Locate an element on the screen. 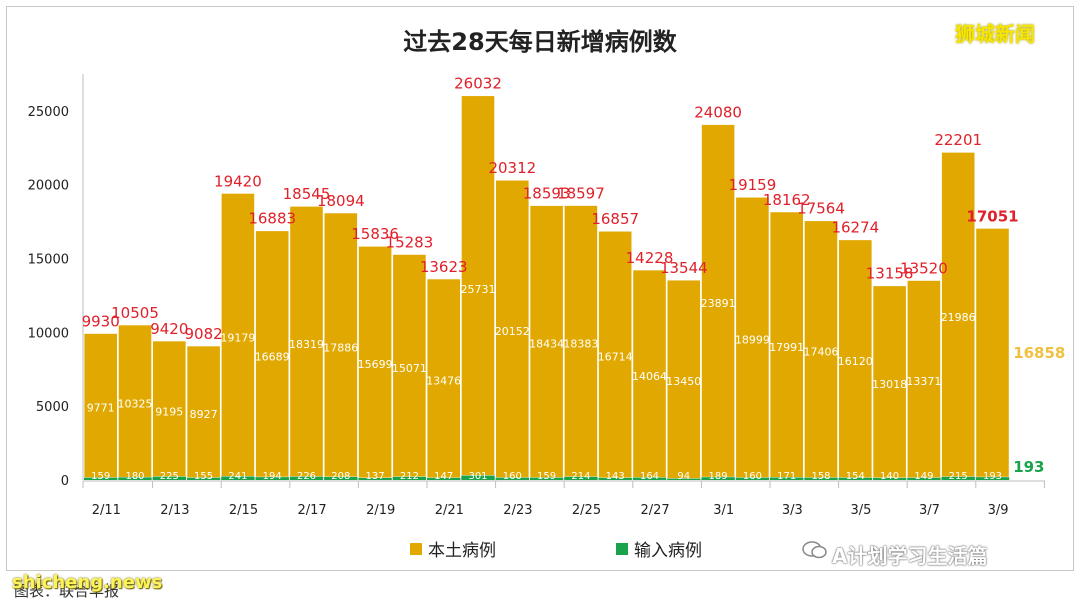 The image size is (1080, 603). local-value-label: 18999 is located at coordinates (752, 340).